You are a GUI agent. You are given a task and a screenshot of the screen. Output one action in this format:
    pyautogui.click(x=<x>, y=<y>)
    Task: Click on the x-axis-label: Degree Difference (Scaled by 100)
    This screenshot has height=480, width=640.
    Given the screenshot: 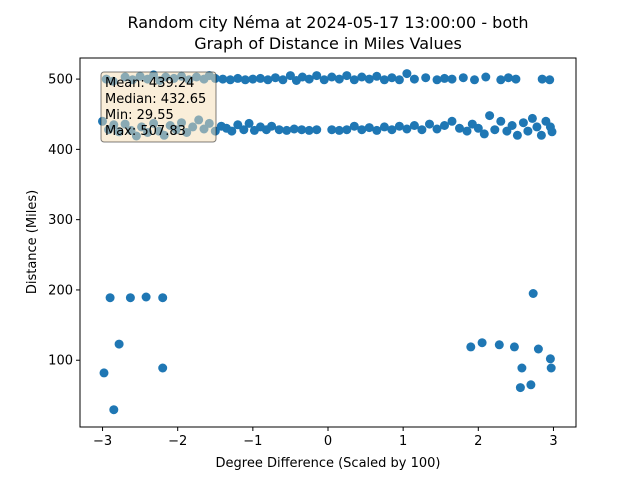 What is the action you would take?
    pyautogui.click(x=328, y=463)
    